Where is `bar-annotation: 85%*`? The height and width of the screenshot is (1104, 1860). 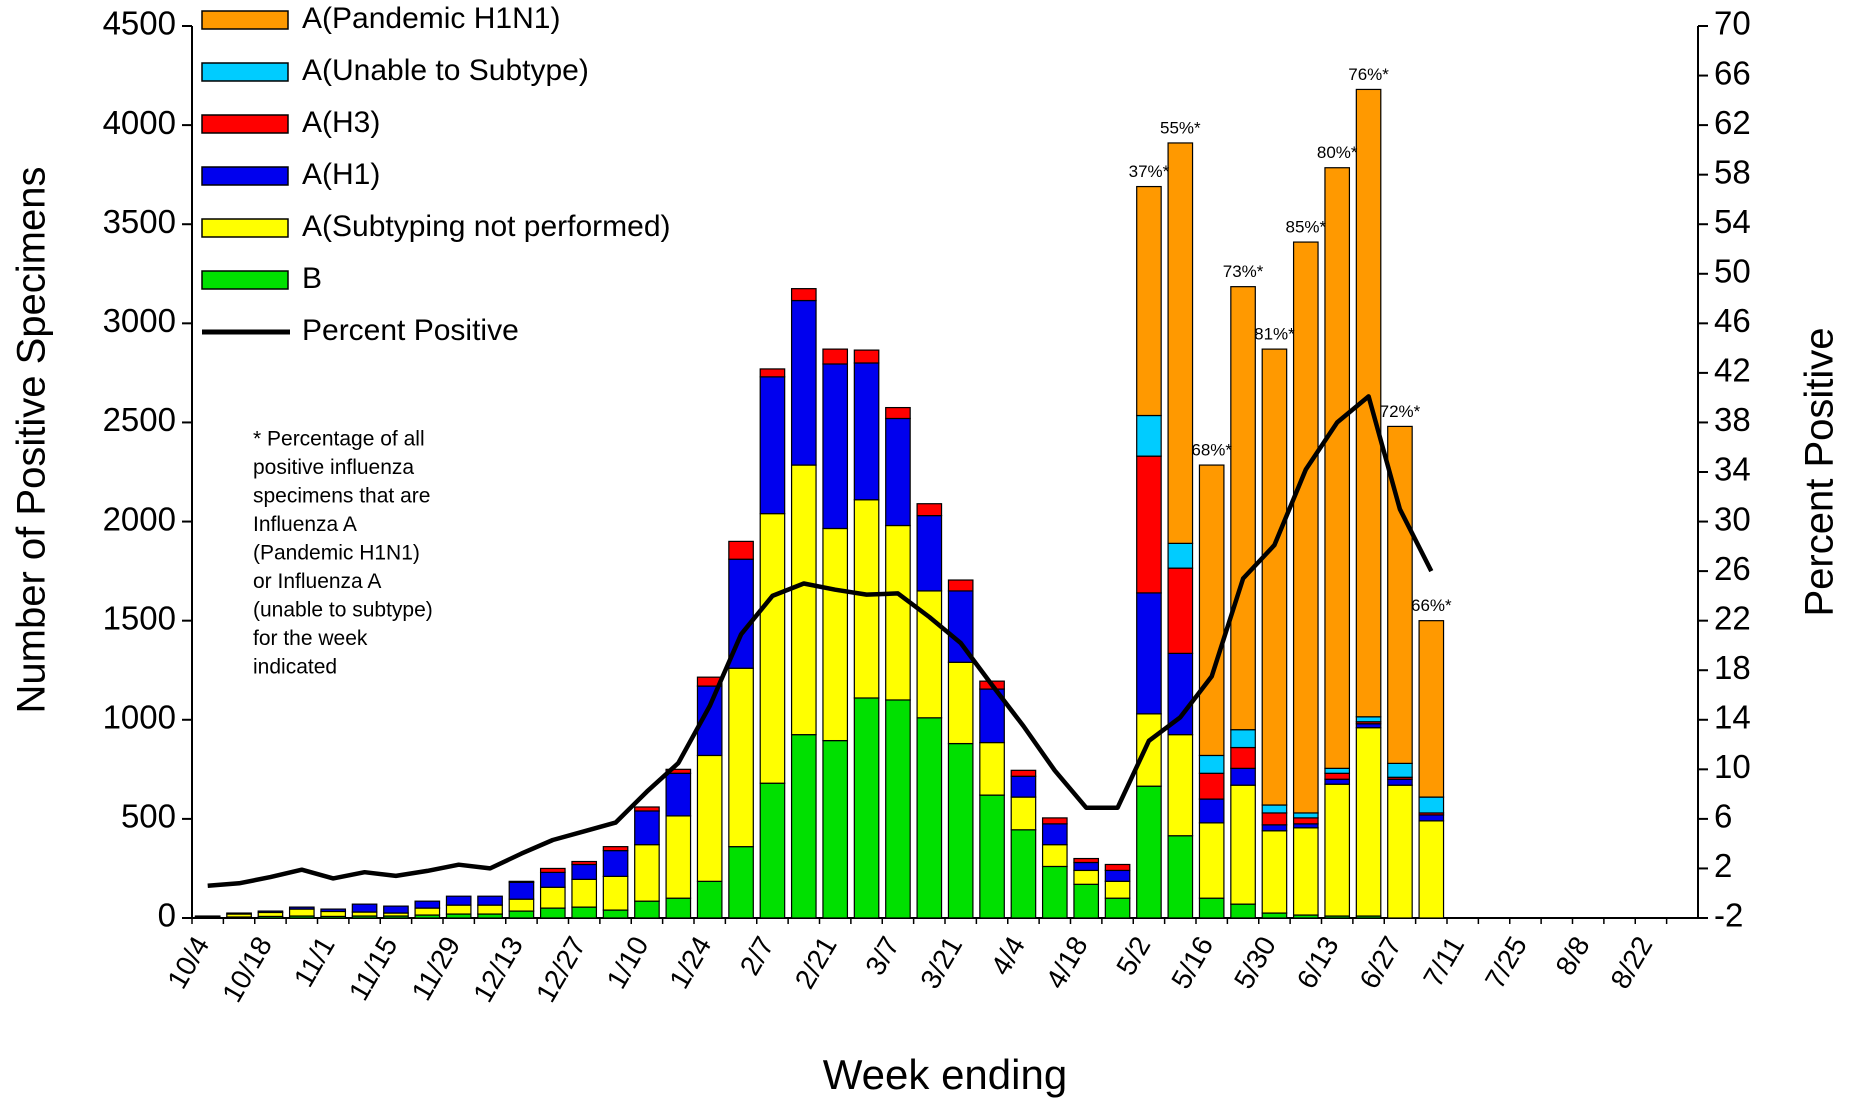 bar-annotation: 85%* is located at coordinates (1305, 227).